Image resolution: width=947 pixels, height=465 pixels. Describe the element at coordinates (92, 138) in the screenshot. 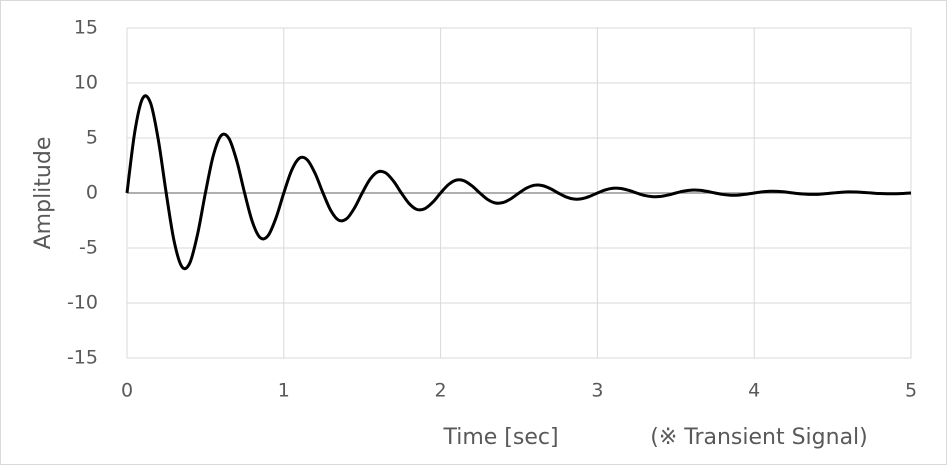

I see `y-tick-label: 5` at that location.